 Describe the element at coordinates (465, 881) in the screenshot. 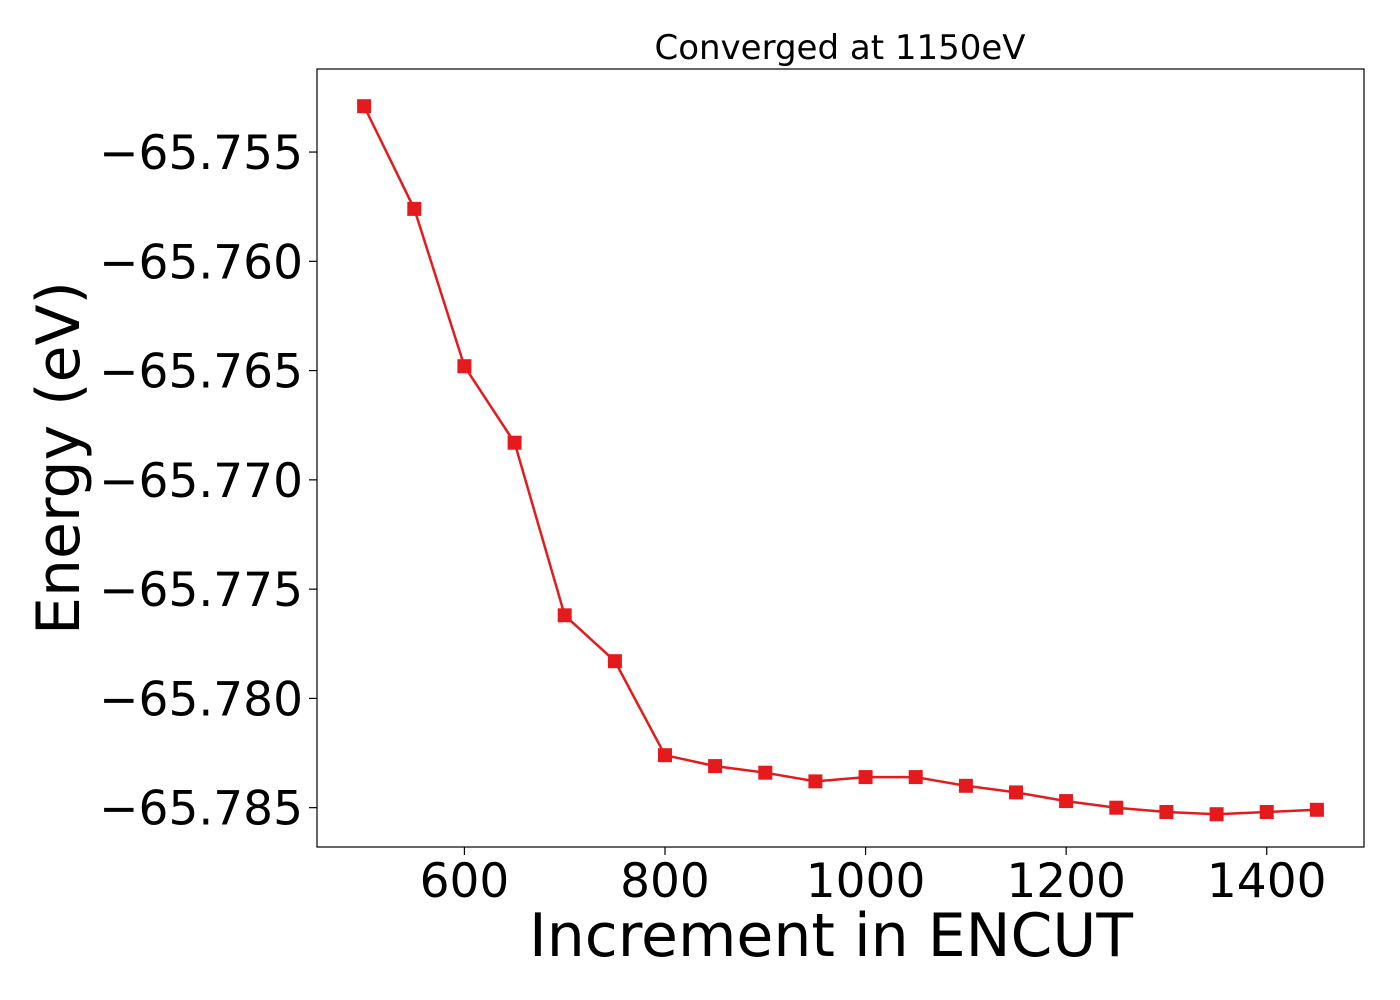

I see `x-tick-label: 600` at that location.